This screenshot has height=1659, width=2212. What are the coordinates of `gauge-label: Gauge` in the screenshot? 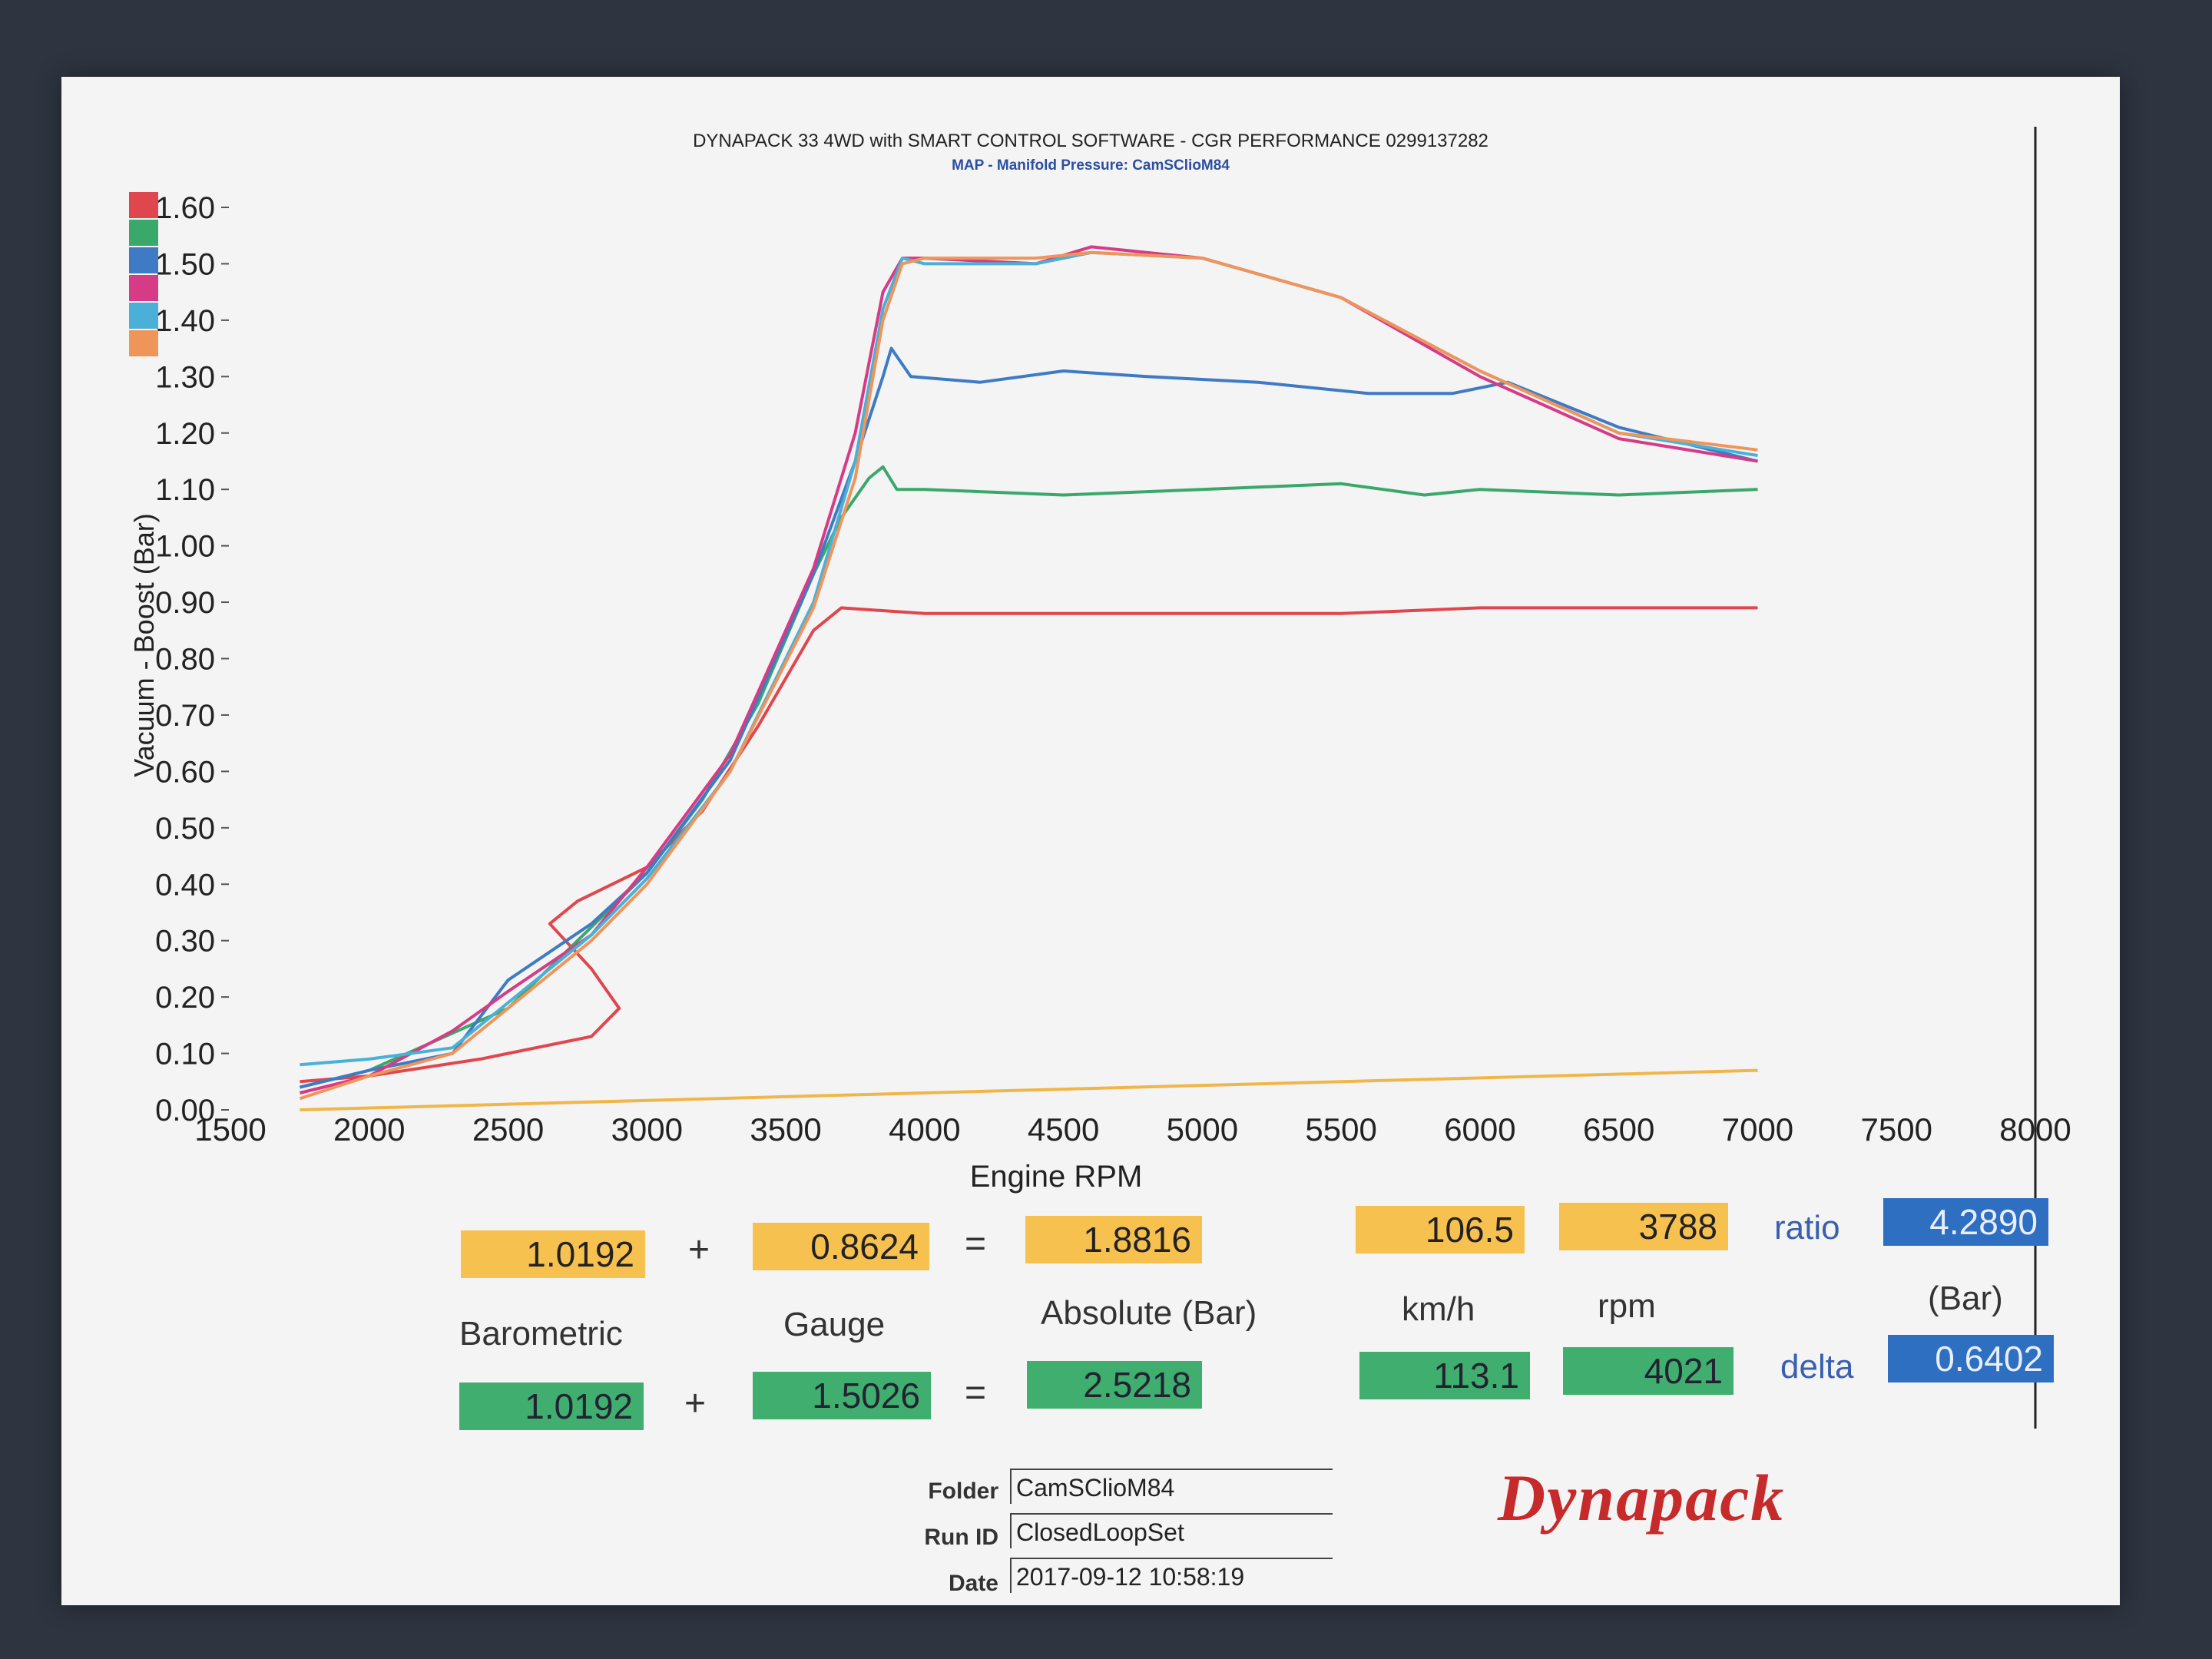 It's located at (834, 1324).